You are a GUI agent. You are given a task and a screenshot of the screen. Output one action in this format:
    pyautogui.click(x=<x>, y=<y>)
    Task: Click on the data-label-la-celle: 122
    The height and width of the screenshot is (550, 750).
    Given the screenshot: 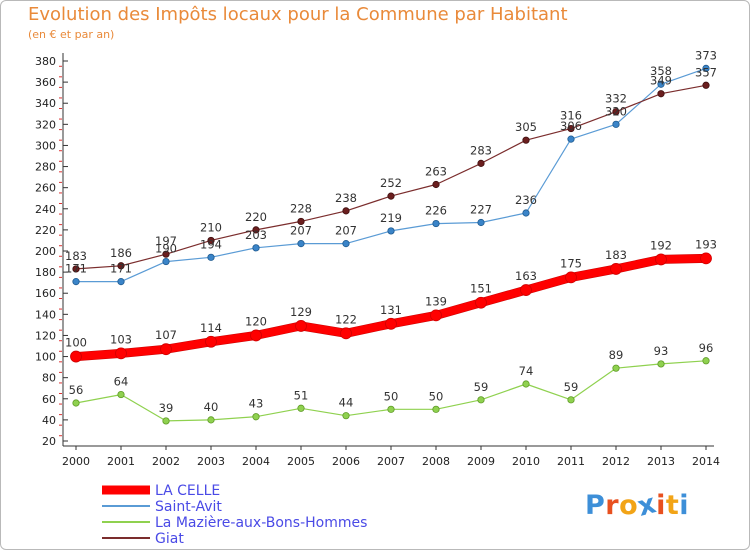 What is the action you would take?
    pyautogui.click(x=346, y=319)
    